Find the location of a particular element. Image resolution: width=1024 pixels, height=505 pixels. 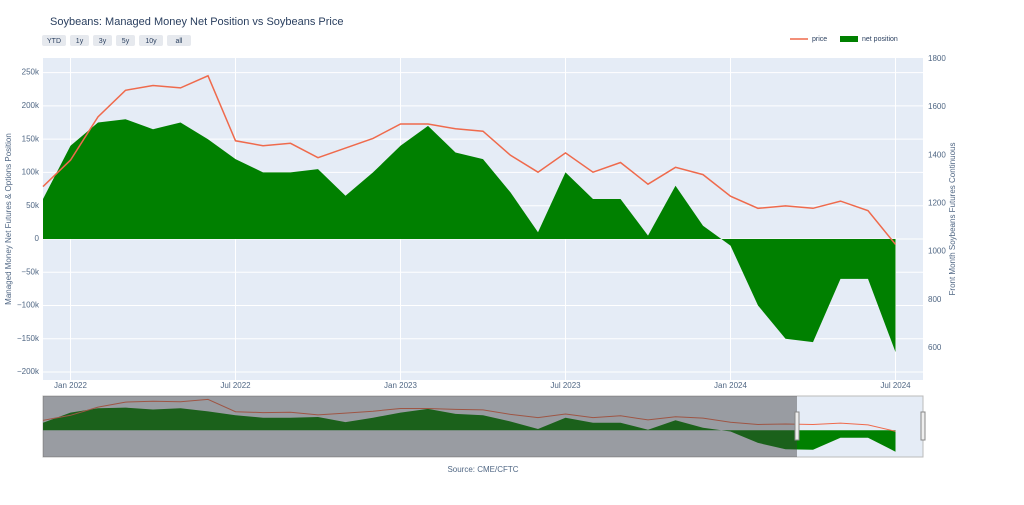

range-button-label: YTD is located at coordinates (54, 41).